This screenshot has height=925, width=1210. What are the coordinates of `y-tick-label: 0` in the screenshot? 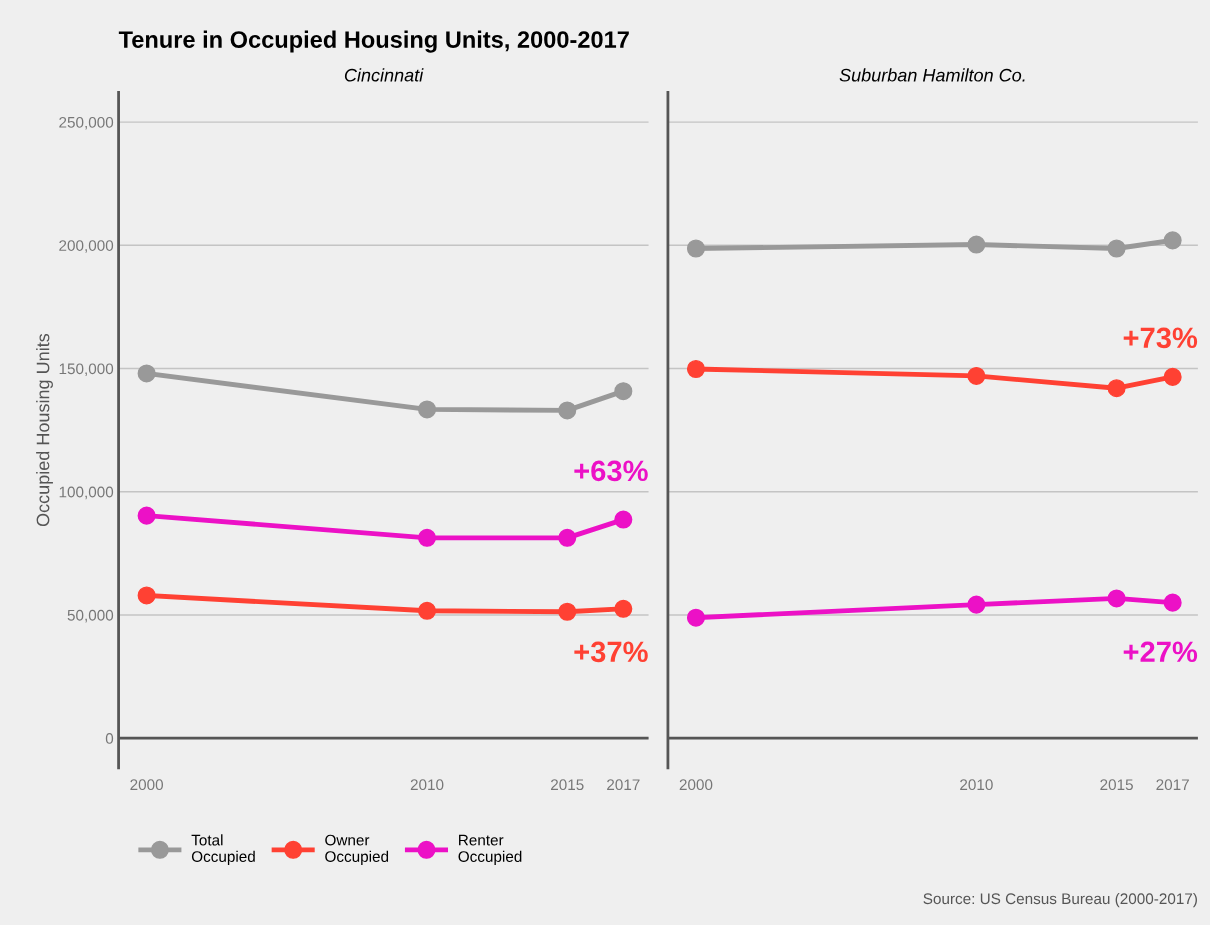 It's located at (109, 738).